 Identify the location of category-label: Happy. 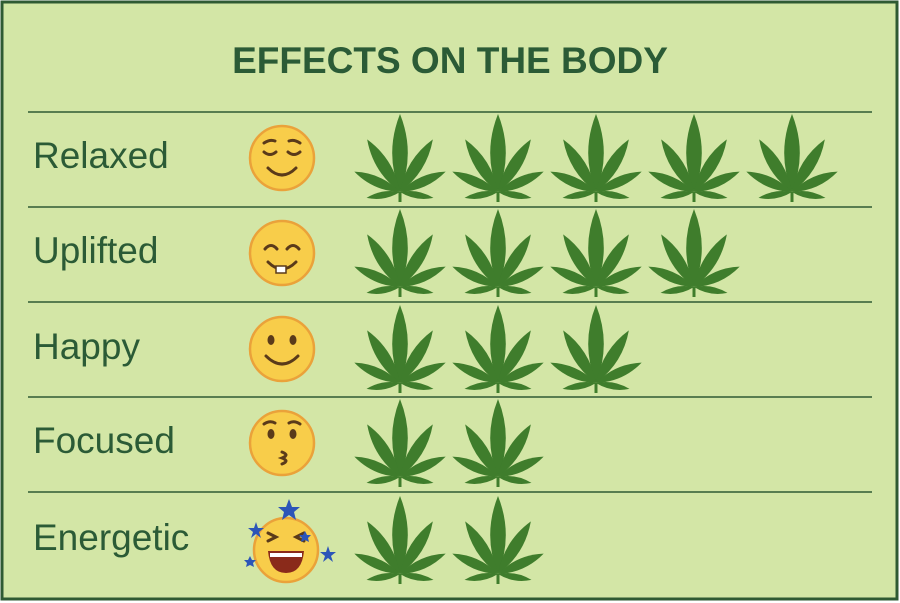
(86, 346).